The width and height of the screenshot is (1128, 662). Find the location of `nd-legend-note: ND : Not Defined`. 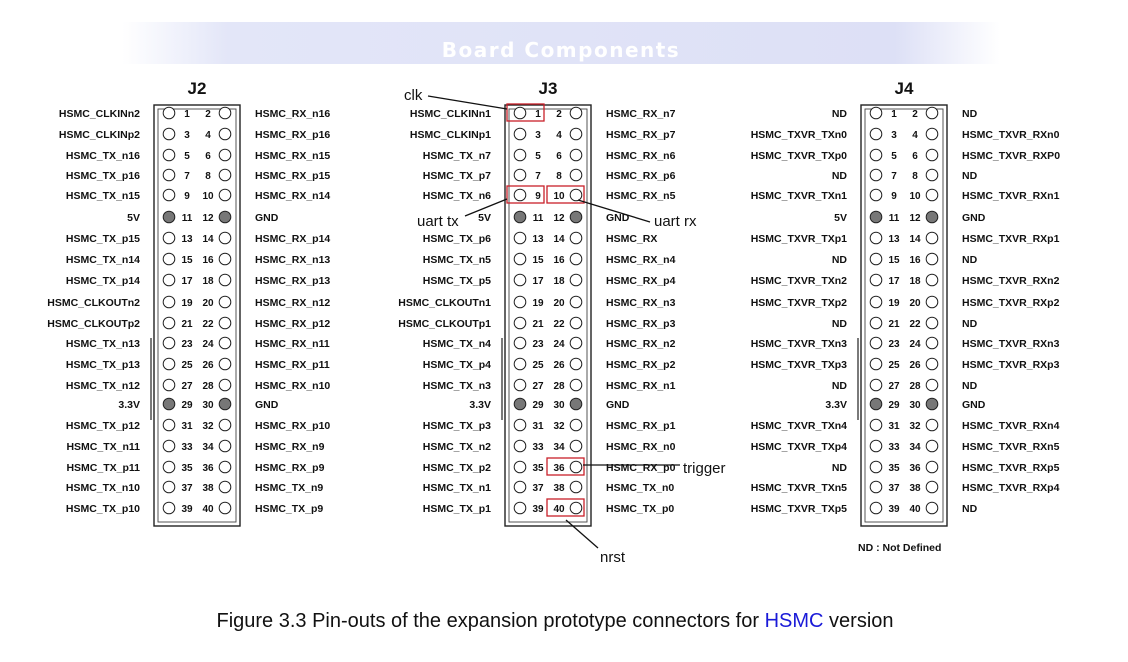

nd-legend-note: ND : Not Defined is located at coordinates (899, 548).